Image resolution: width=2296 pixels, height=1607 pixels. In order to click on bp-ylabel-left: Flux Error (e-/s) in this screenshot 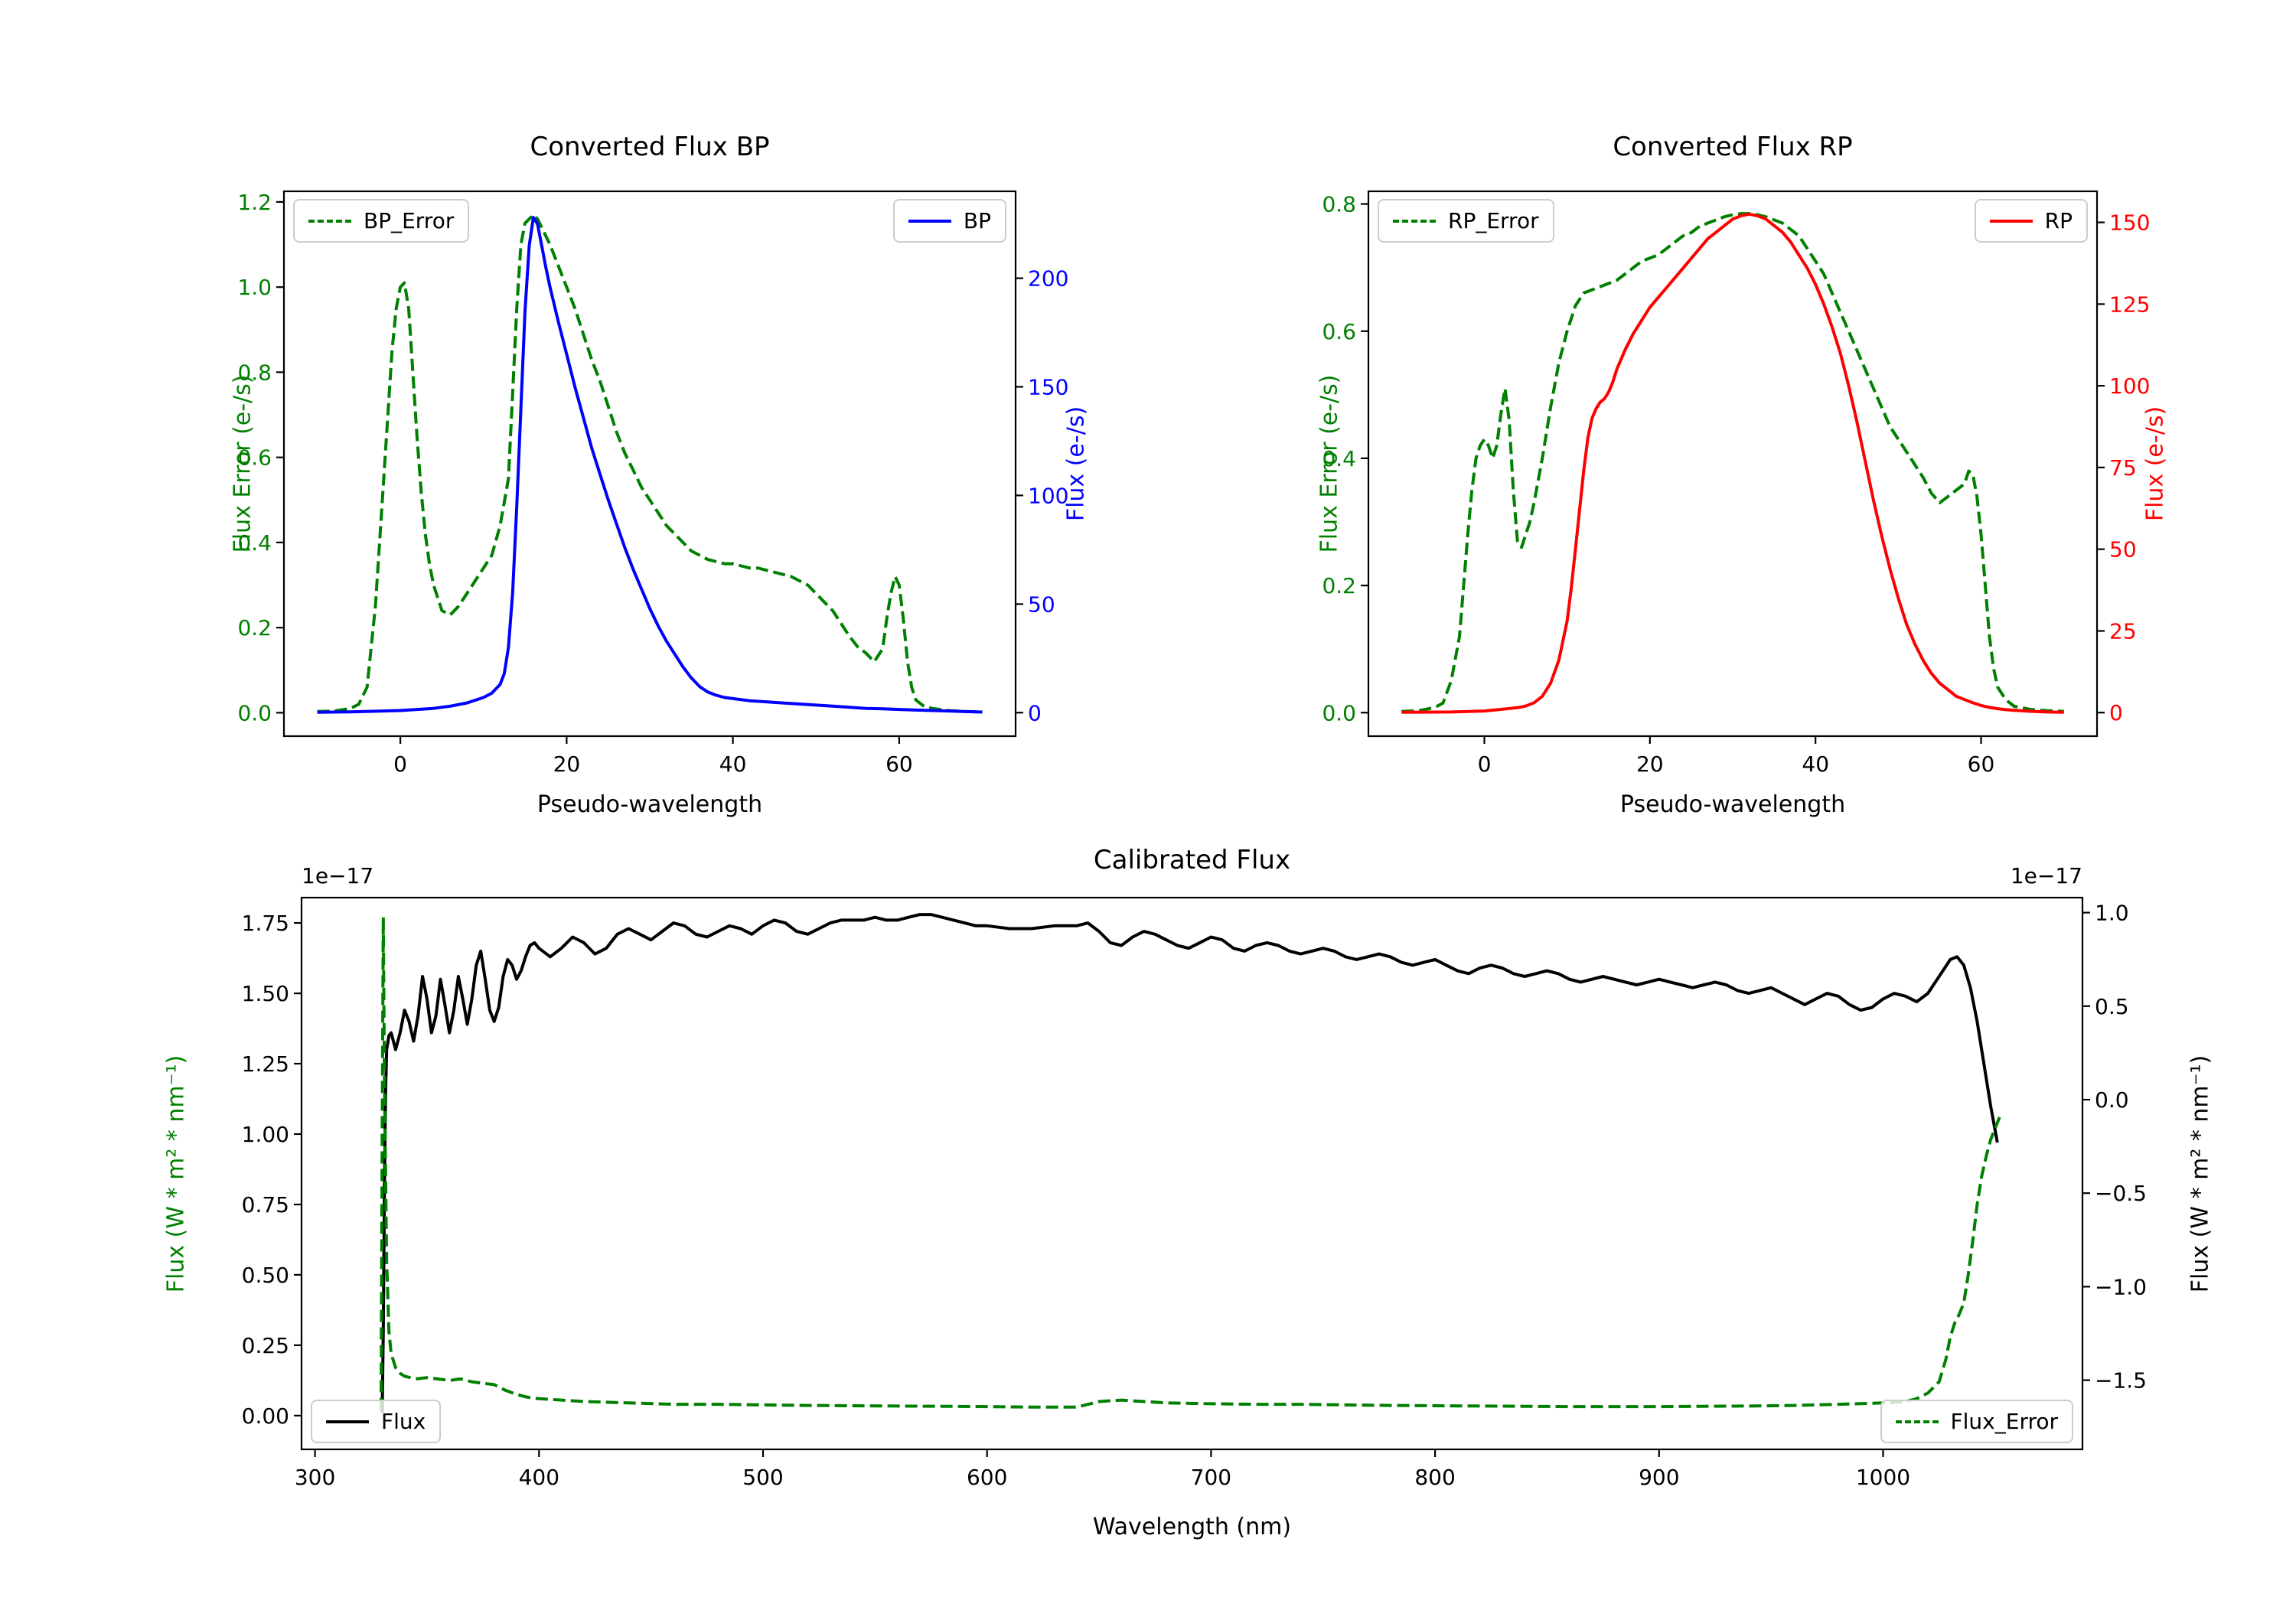, I will do `click(242, 463)`.